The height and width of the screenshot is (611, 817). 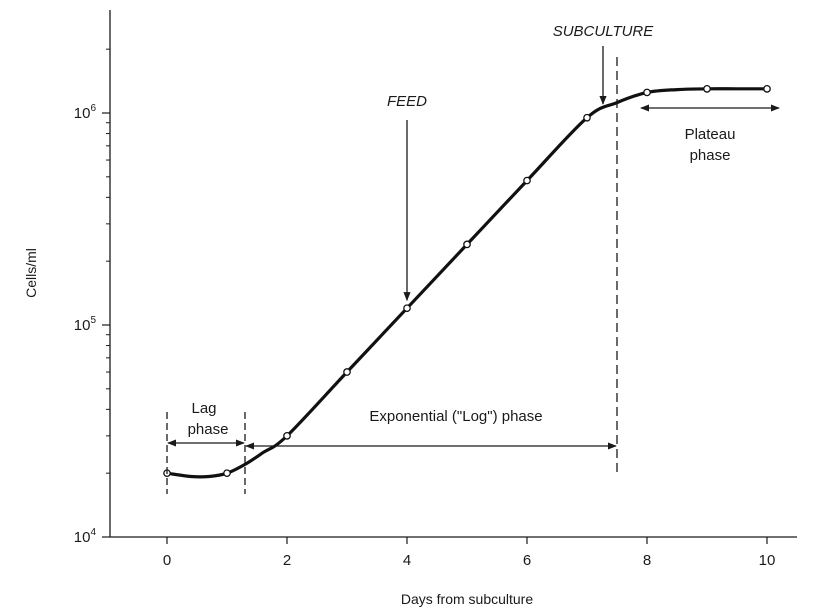 I want to click on x-tick-label: 4, so click(x=407, y=560).